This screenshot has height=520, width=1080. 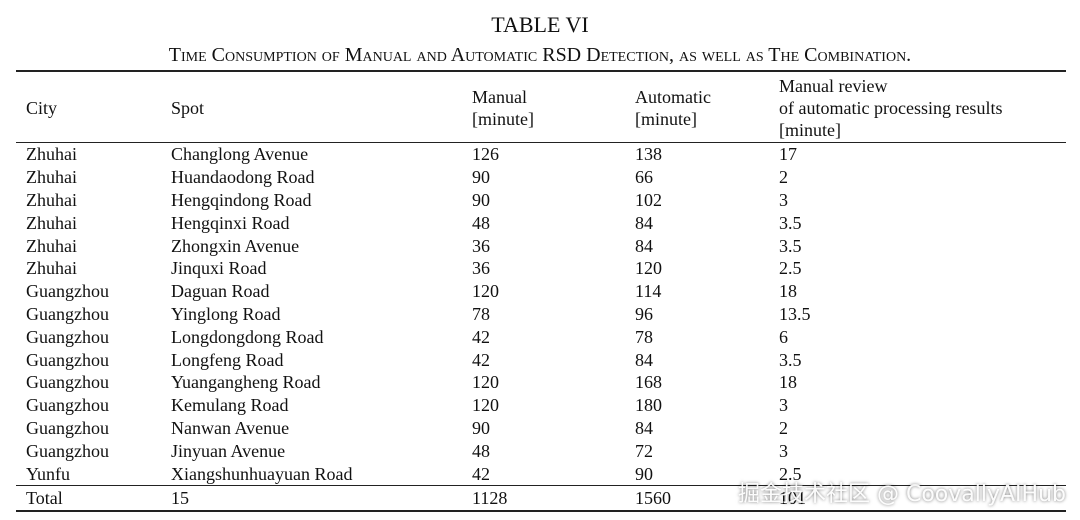 I want to click on table-cell: Hengqindong Road, so click(x=241, y=199).